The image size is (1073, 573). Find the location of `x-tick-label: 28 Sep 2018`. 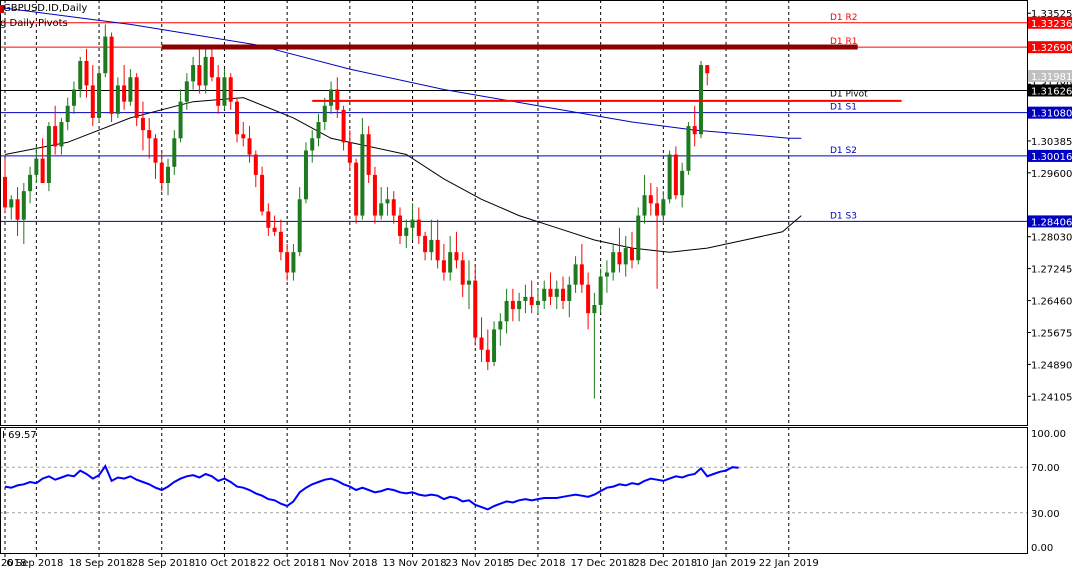

x-tick-label: 28 Sep 2018 is located at coordinates (163, 563).